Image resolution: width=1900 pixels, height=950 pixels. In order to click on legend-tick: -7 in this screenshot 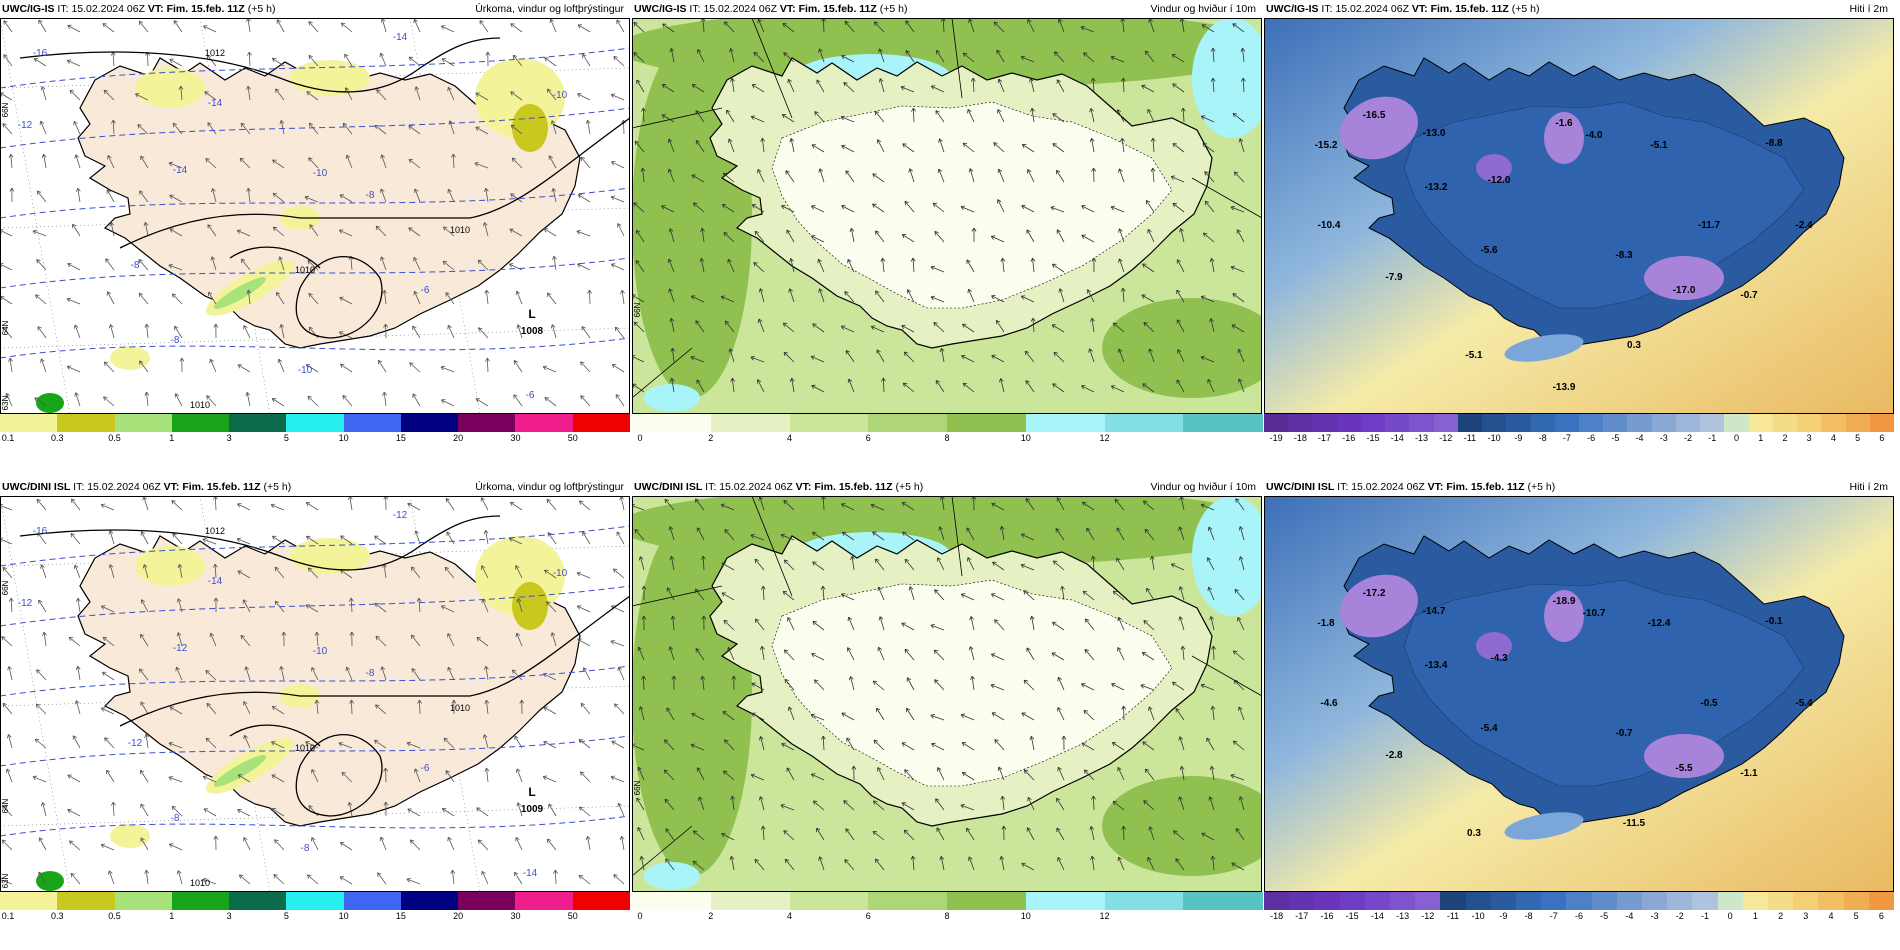, I will do `click(1553, 916)`.